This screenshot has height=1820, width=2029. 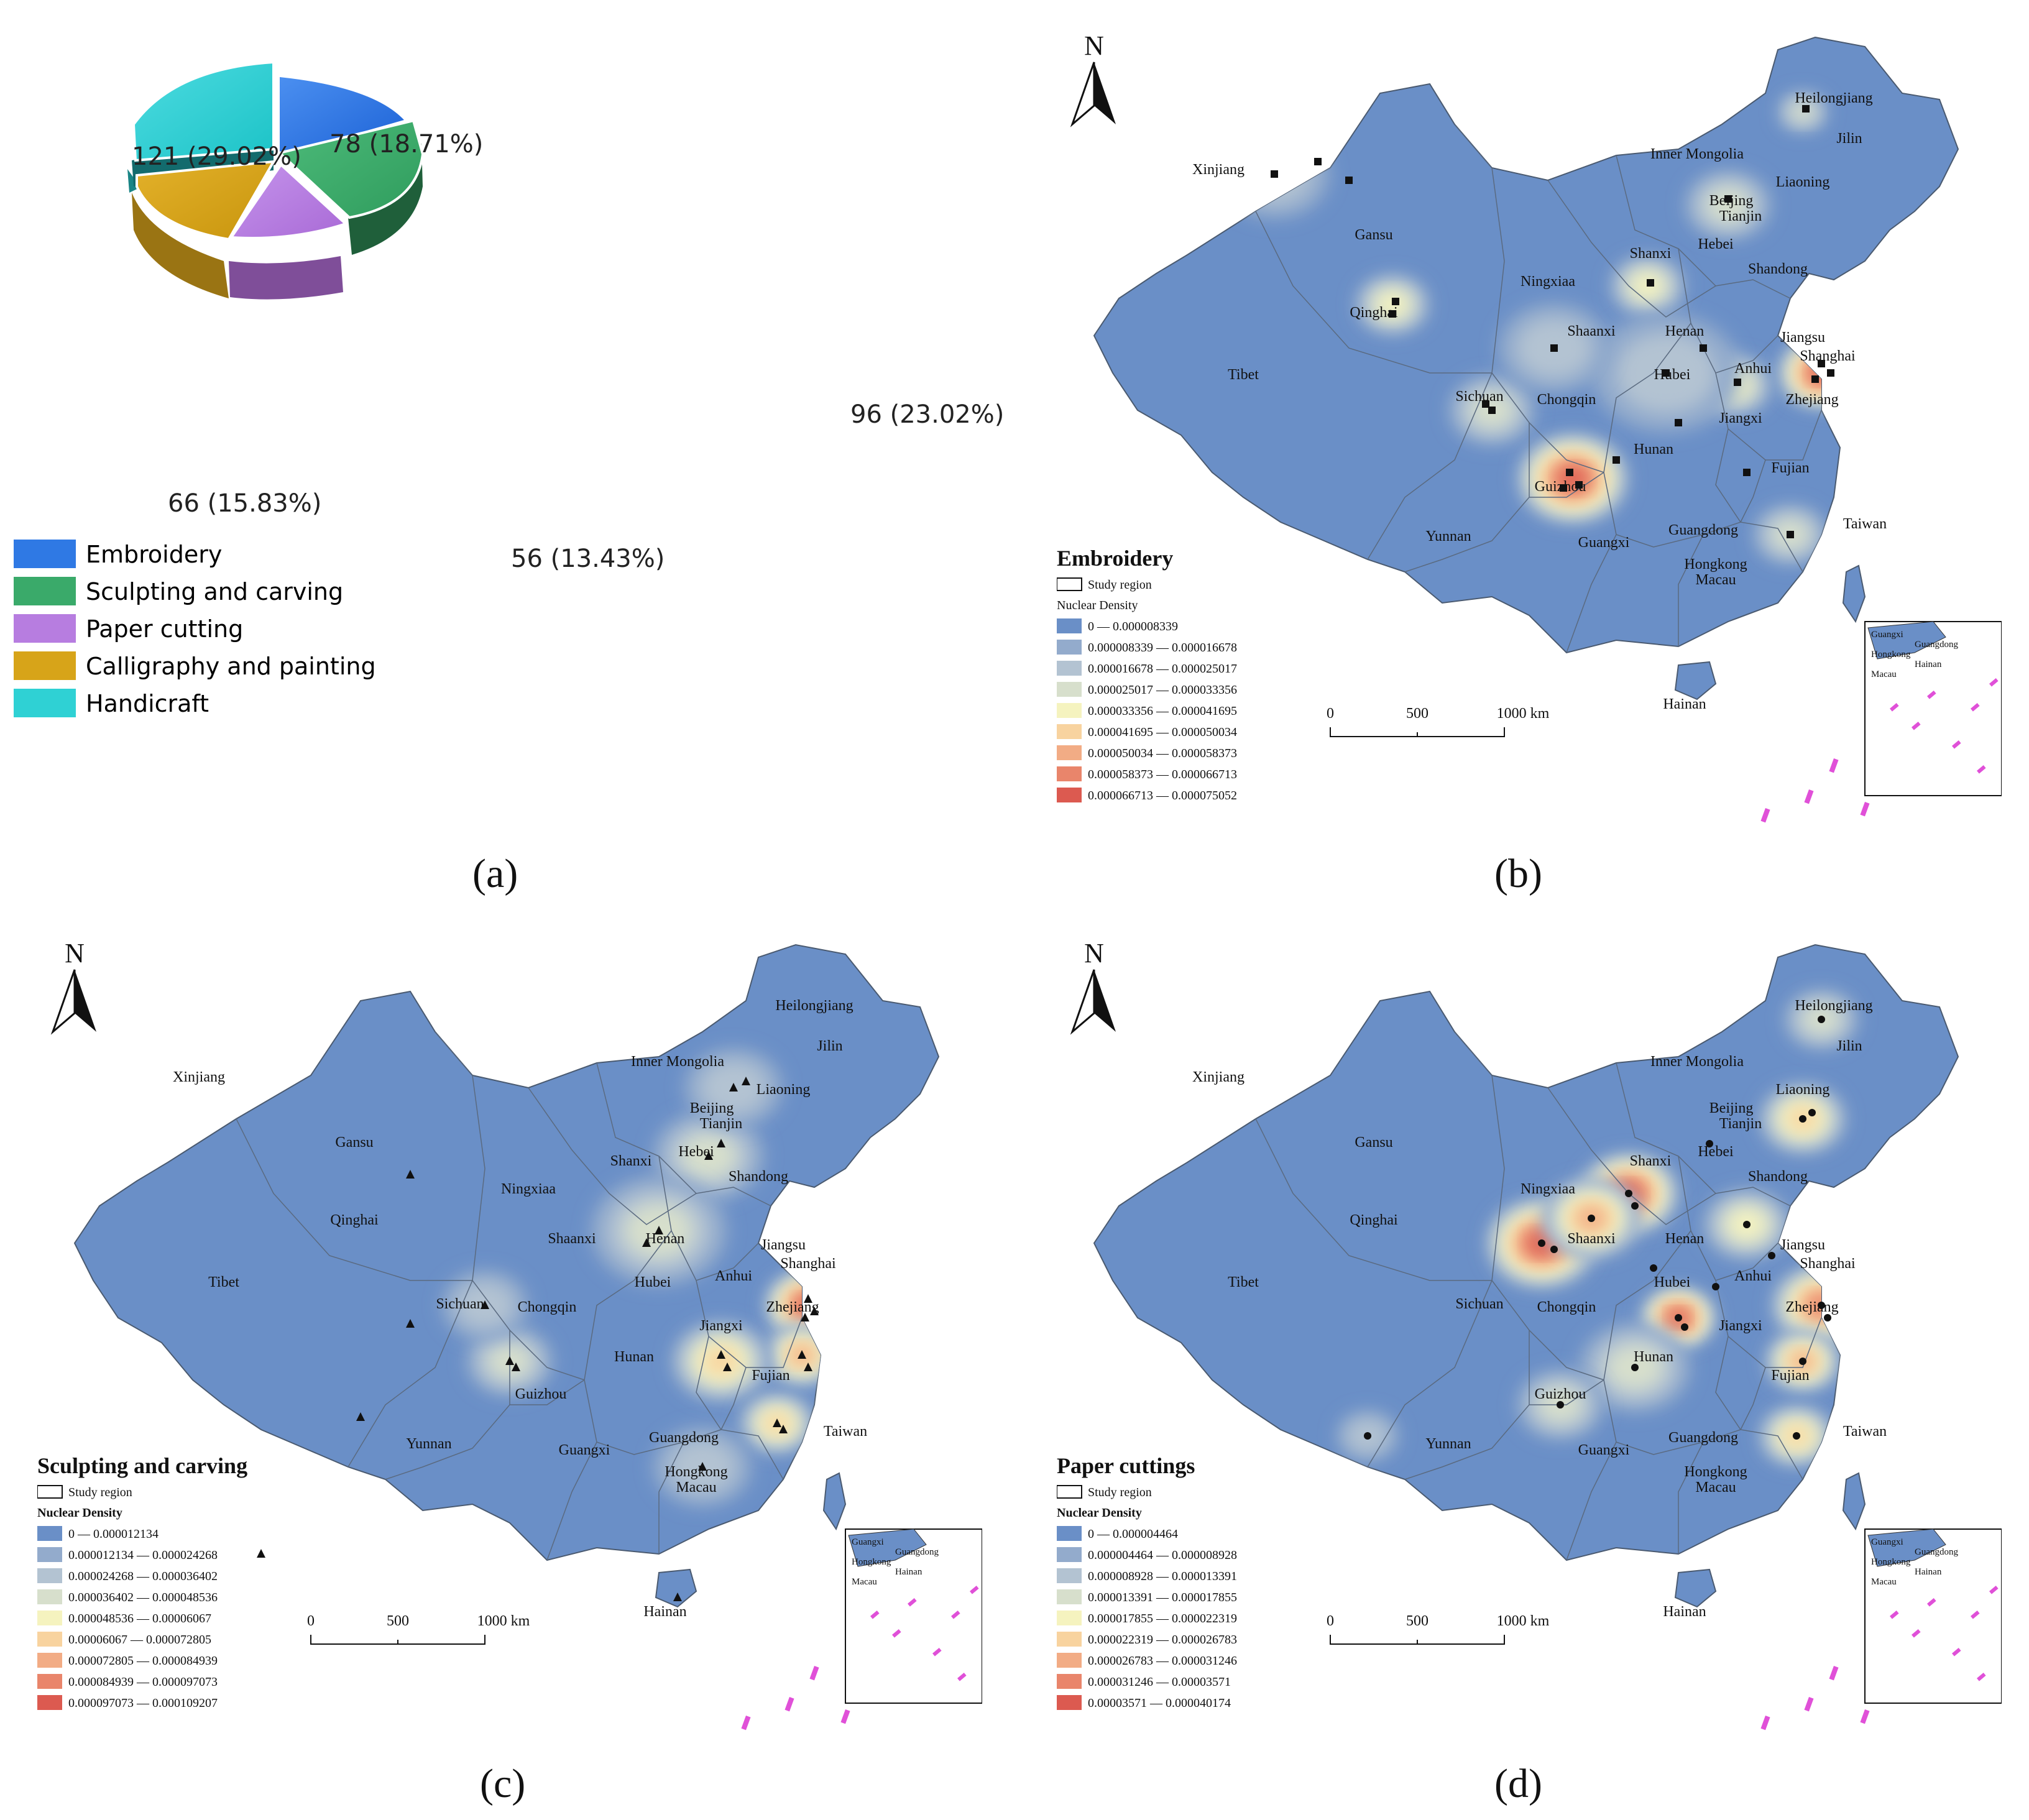 What do you see at coordinates (814, 1006) in the screenshot?
I see `province-label: Heilongjiang` at bounding box center [814, 1006].